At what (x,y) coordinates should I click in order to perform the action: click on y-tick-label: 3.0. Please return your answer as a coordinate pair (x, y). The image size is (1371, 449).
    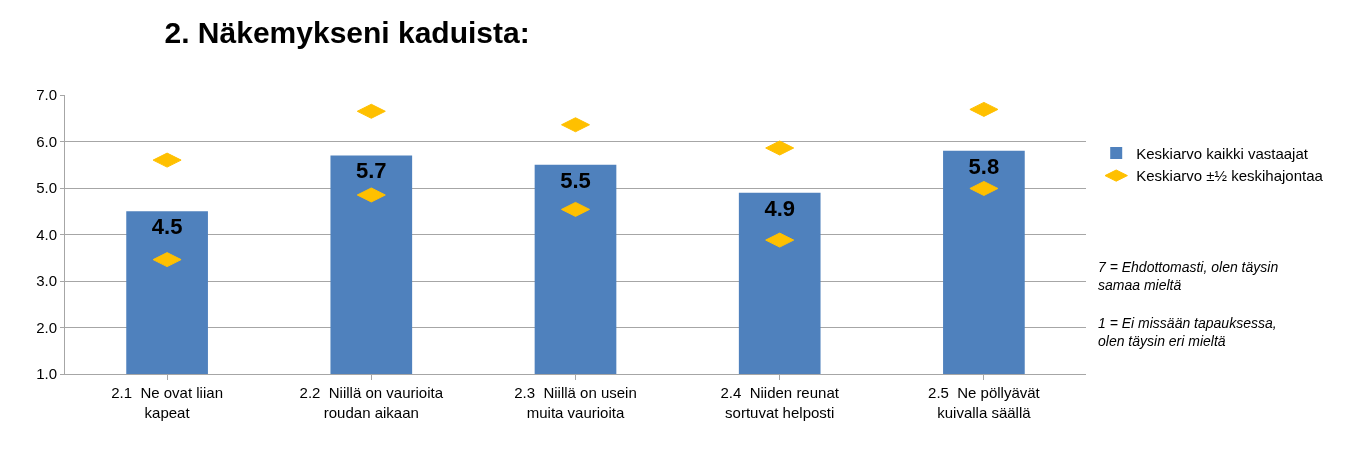
    Looking at the image, I should click on (46, 281).